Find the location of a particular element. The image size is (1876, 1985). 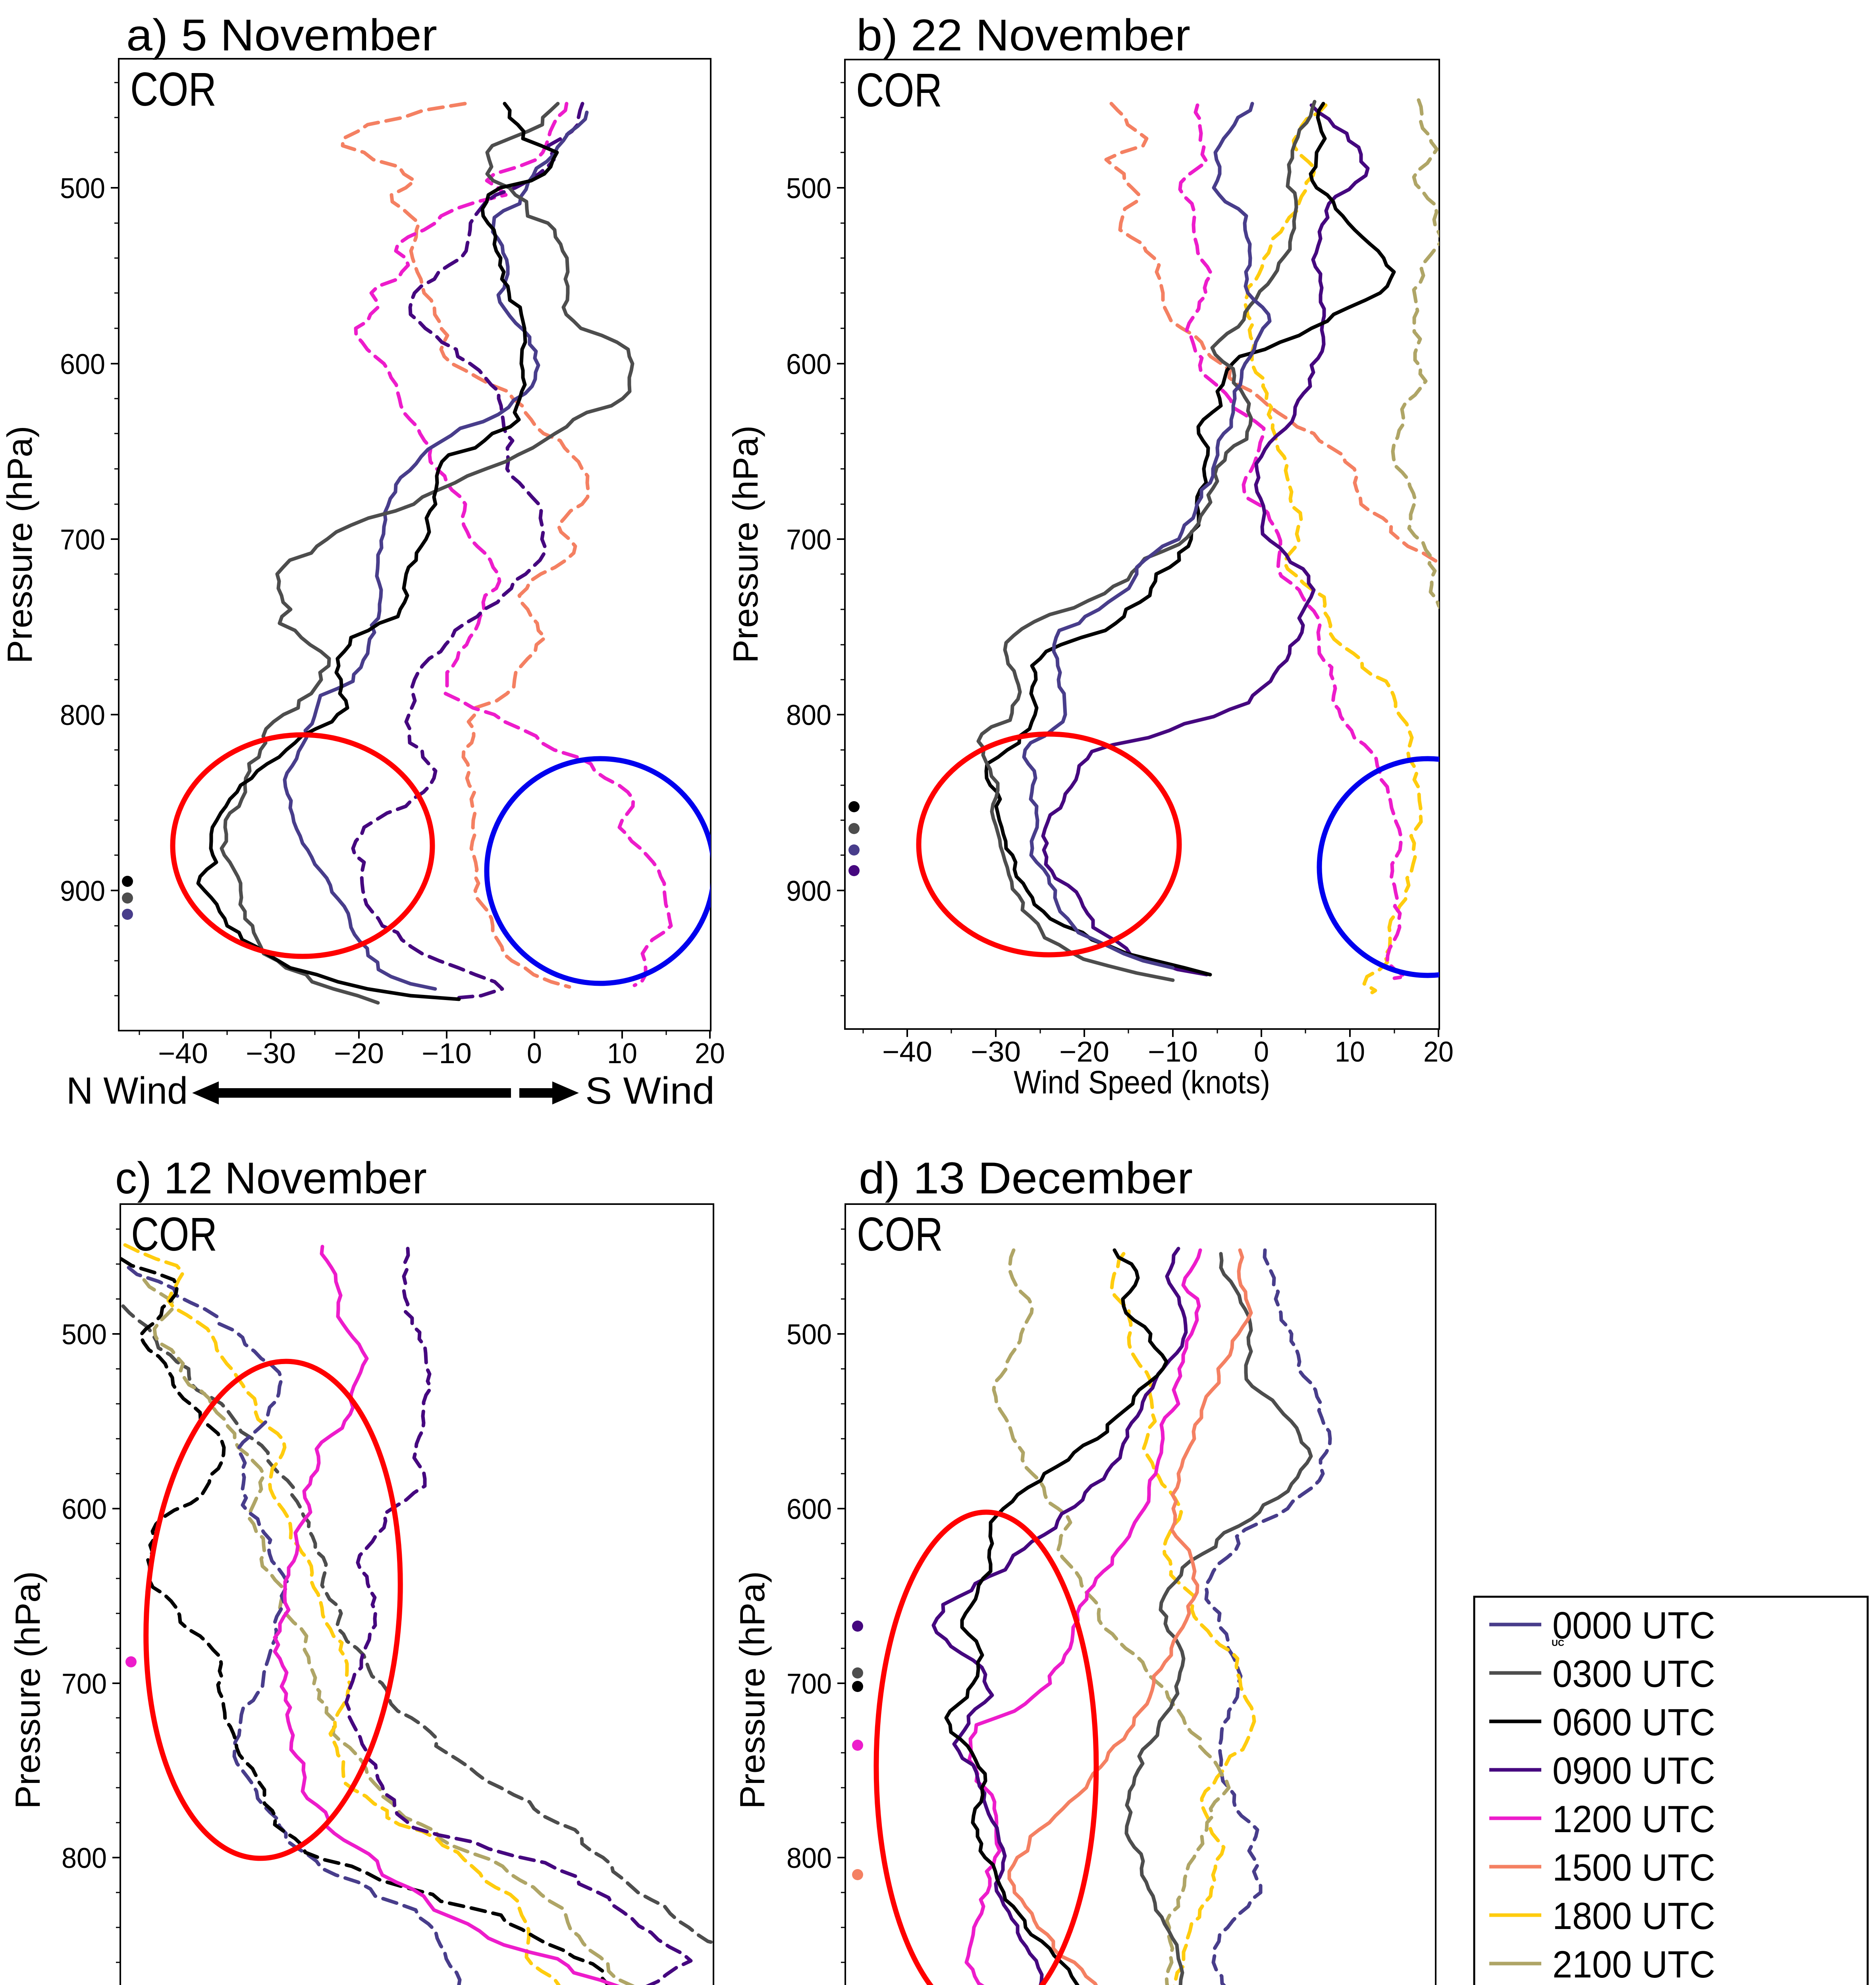

svg-text: d) 13 December is located at coordinates (1026, 1178).